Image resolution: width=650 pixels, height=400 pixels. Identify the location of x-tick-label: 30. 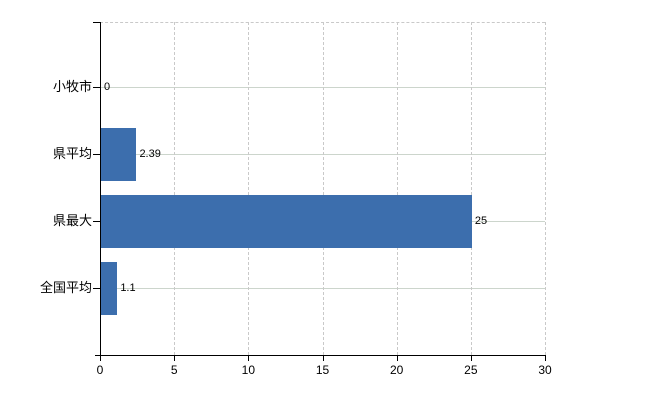
(545, 370).